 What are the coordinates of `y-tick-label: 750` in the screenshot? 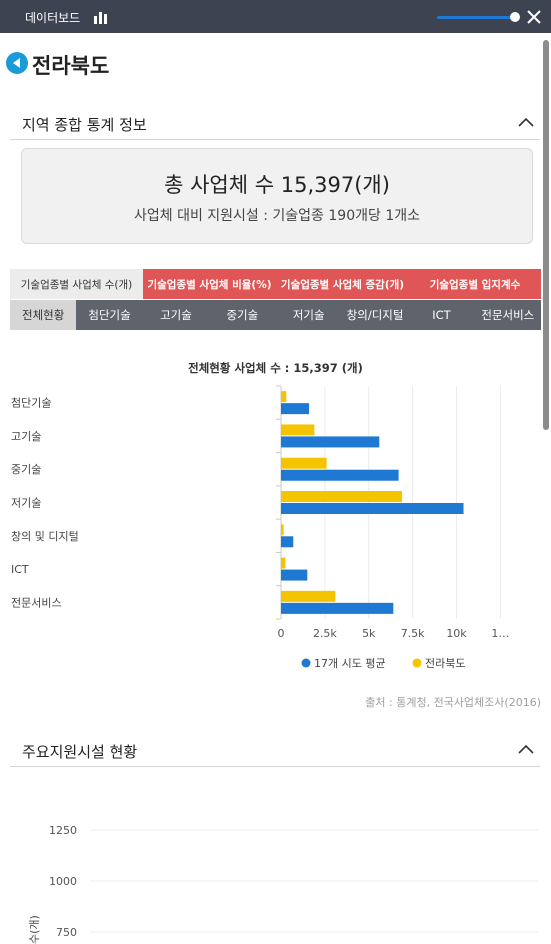 It's located at (66, 932).